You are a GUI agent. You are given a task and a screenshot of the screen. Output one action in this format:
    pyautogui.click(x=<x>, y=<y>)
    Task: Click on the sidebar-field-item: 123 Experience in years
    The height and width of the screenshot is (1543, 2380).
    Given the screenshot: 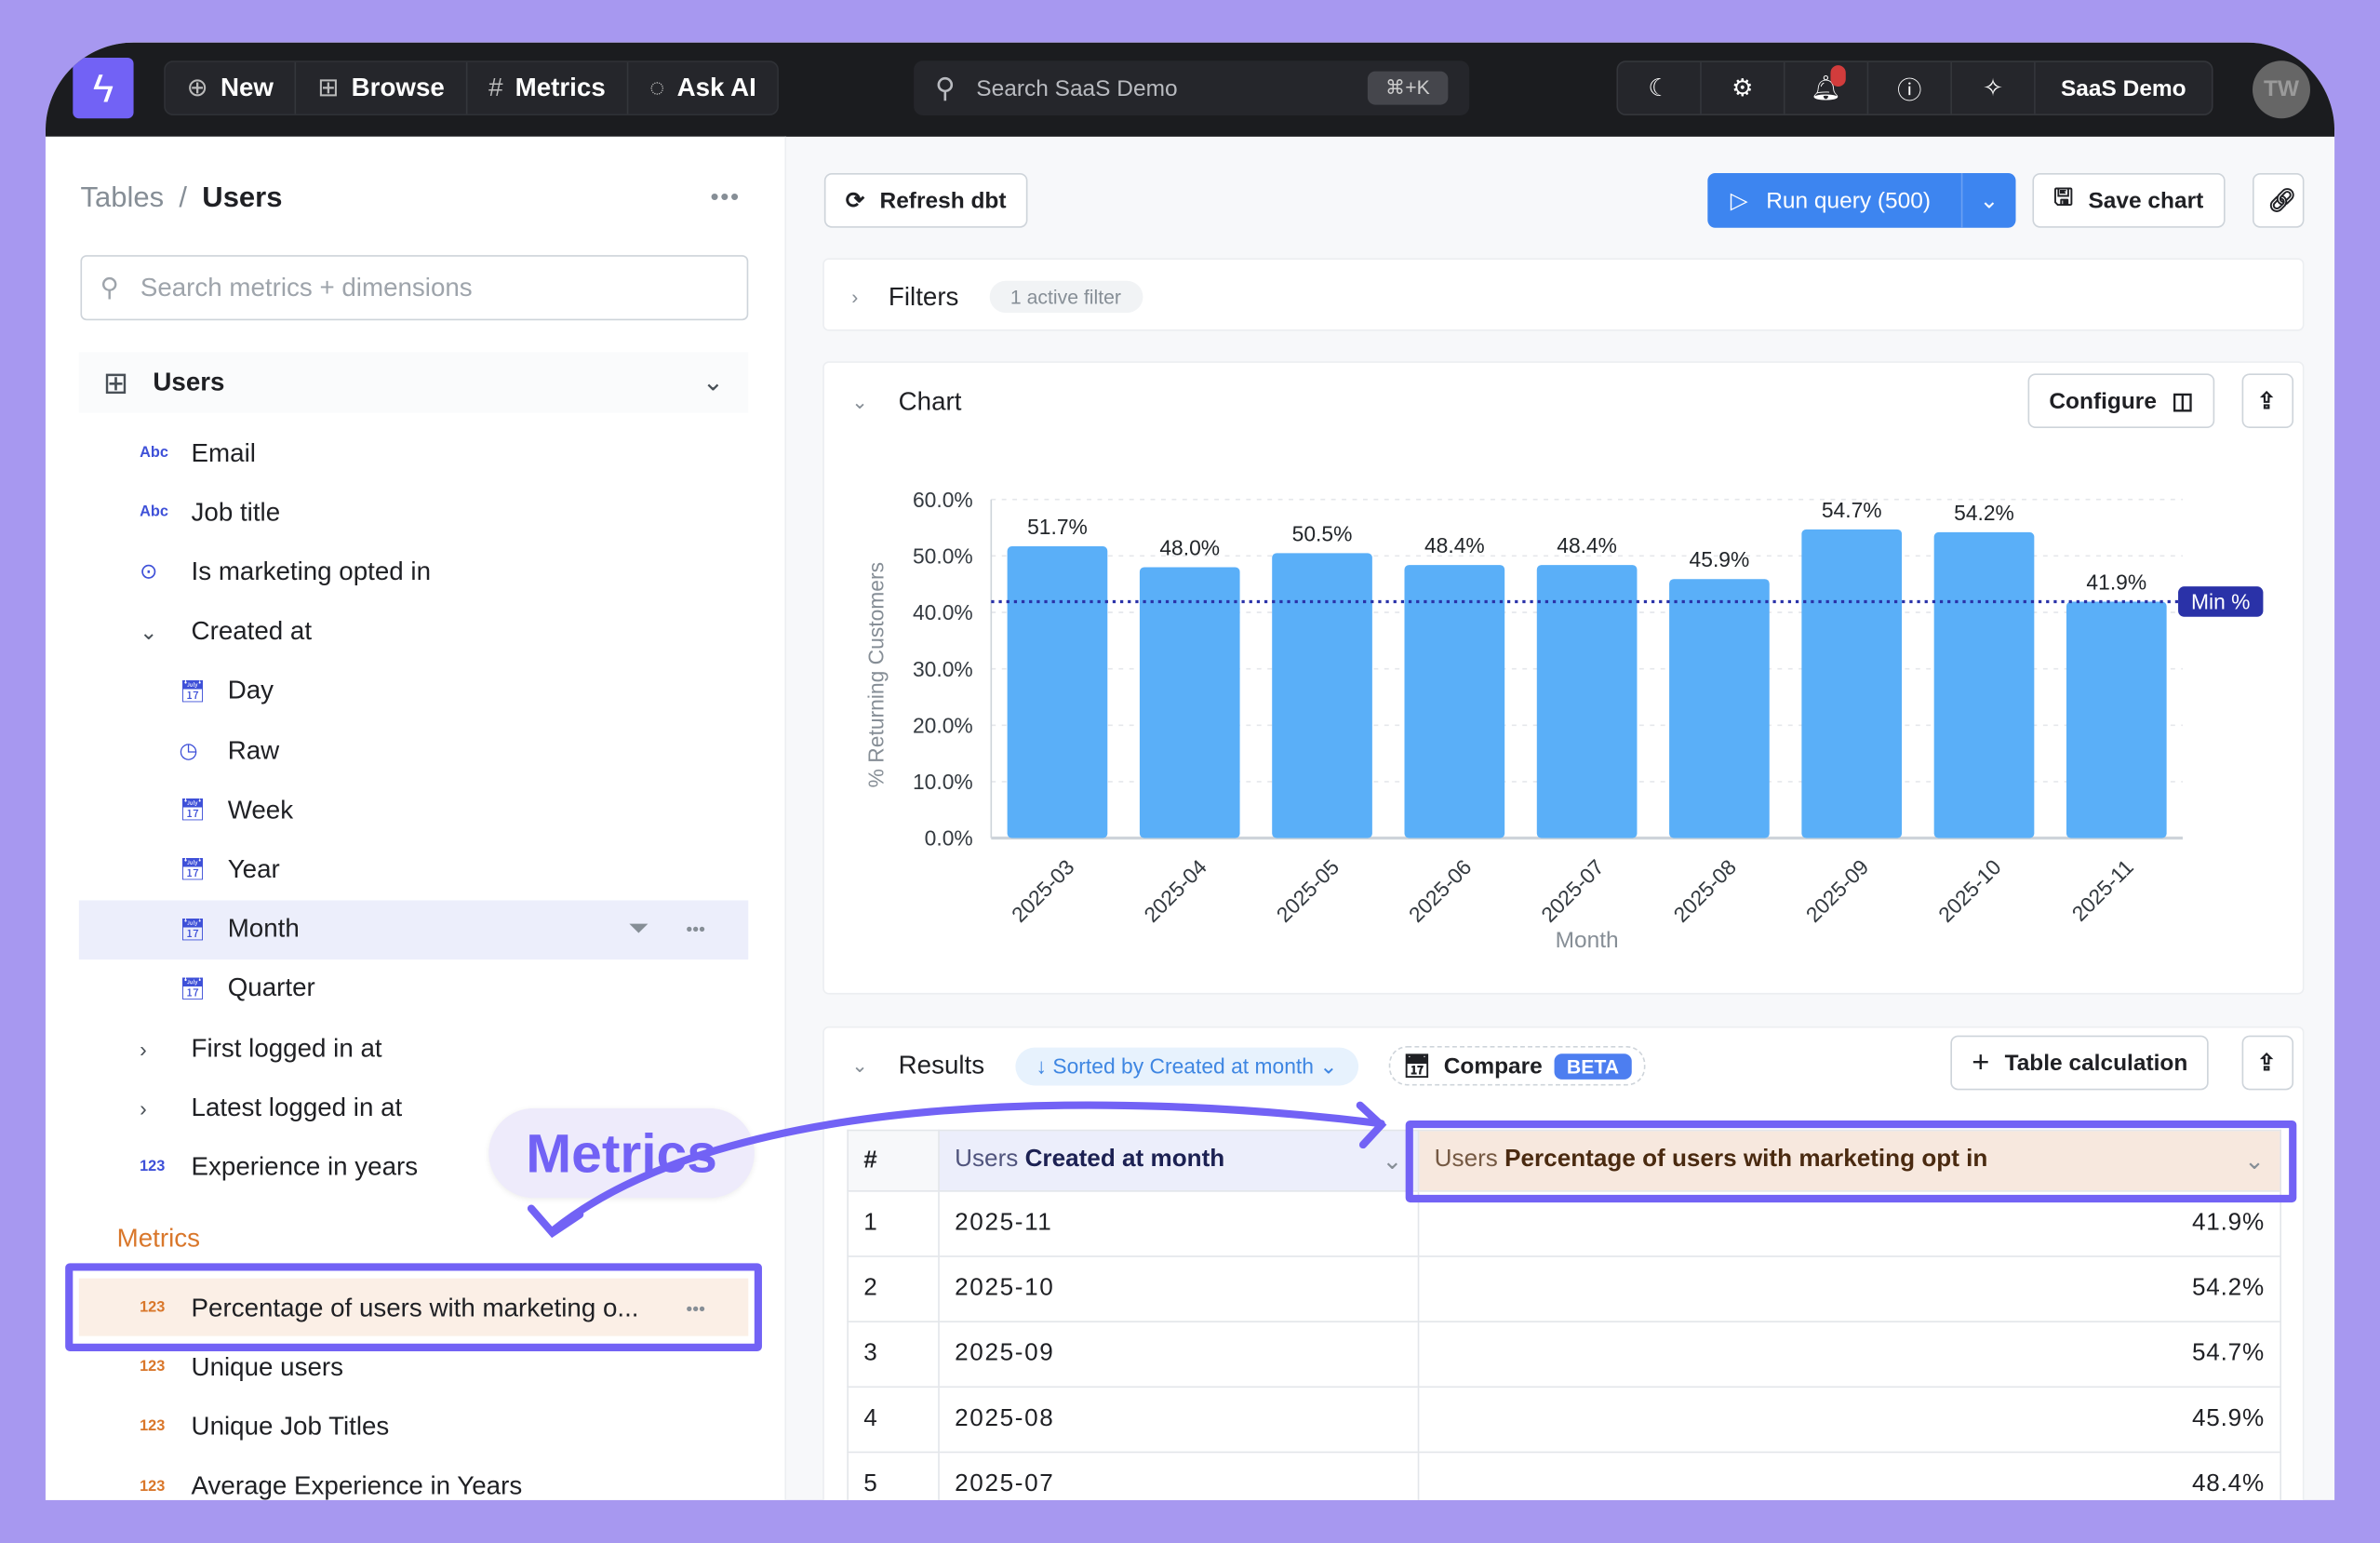 What is the action you would take?
    pyautogui.click(x=413, y=1168)
    